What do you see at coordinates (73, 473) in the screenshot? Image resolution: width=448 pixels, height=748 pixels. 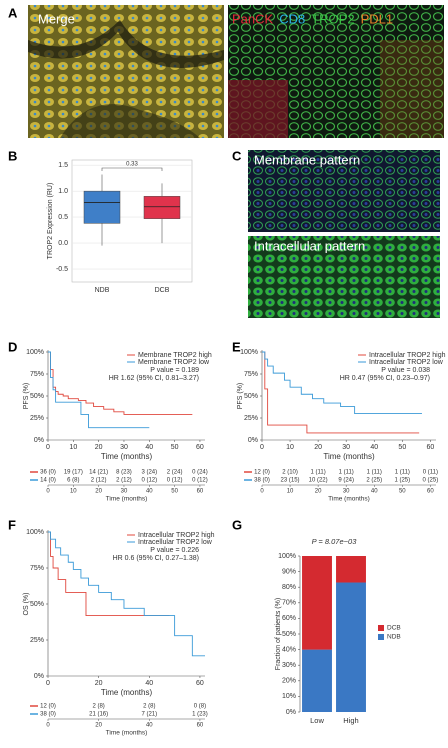 I see `risk-count: 19 (17)` at bounding box center [73, 473].